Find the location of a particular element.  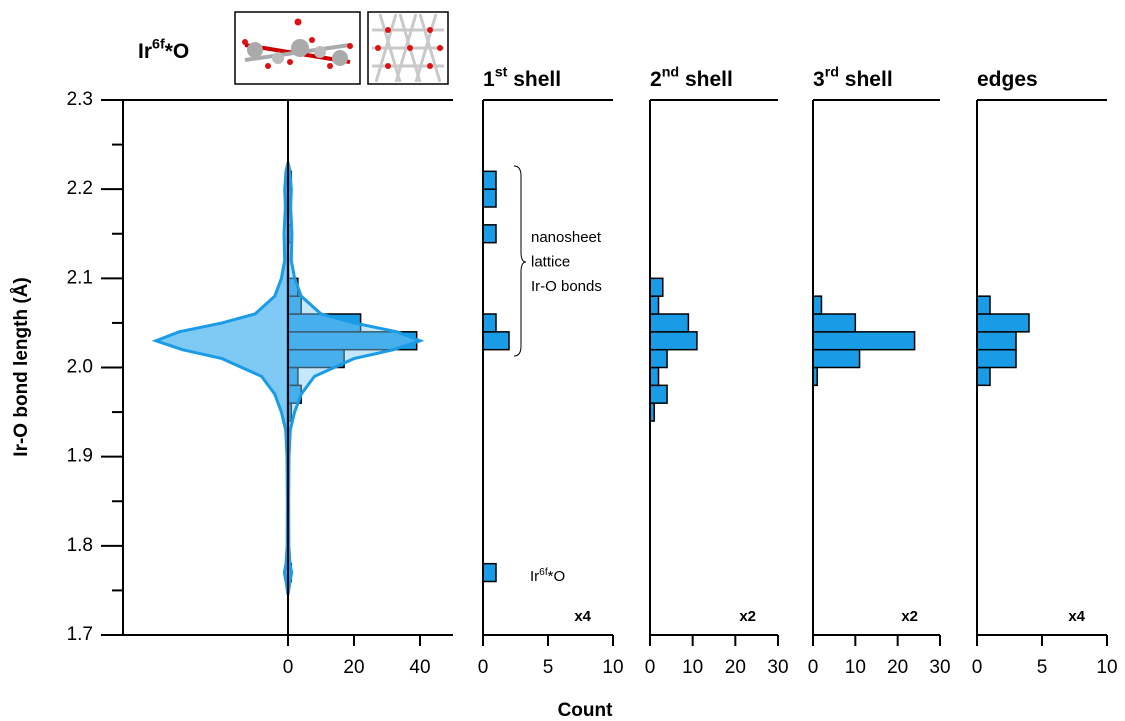

panel-title: edges is located at coordinates (1007, 79).